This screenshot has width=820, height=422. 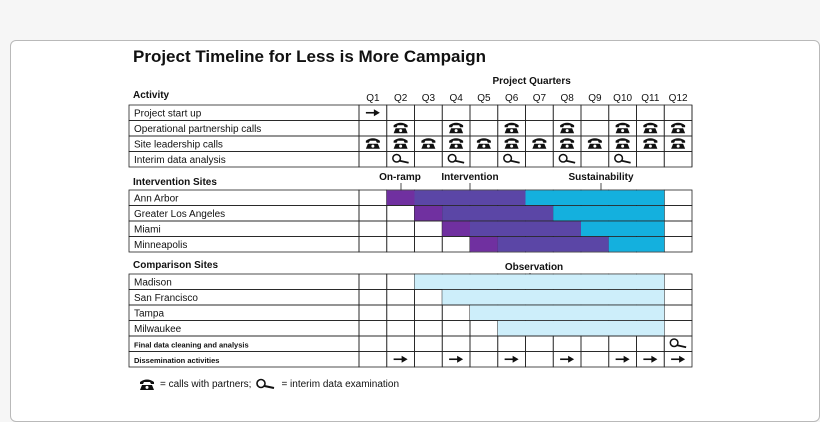 What do you see at coordinates (175, 182) in the screenshot?
I see `intervention-heading: Intervention Sites` at bounding box center [175, 182].